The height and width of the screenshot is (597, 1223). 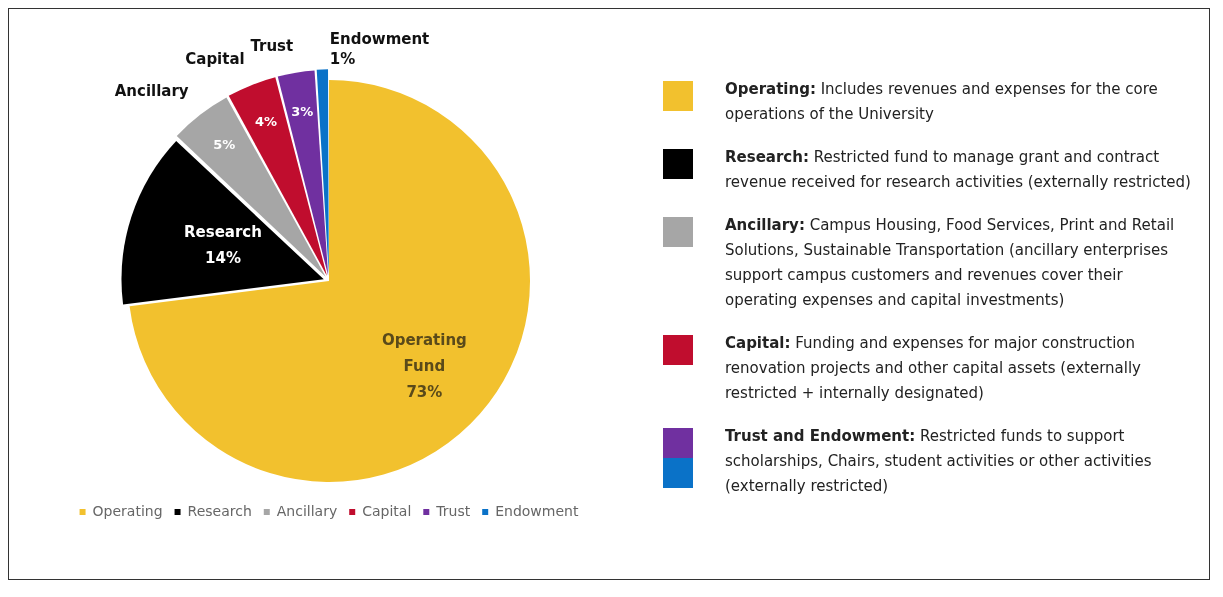 What do you see at coordinates (933, 368) in the screenshot?
I see `text: Capital: Funding and expenses for major construction renovation projects and other capital assets (externally restricted + internally designated)` at bounding box center [933, 368].